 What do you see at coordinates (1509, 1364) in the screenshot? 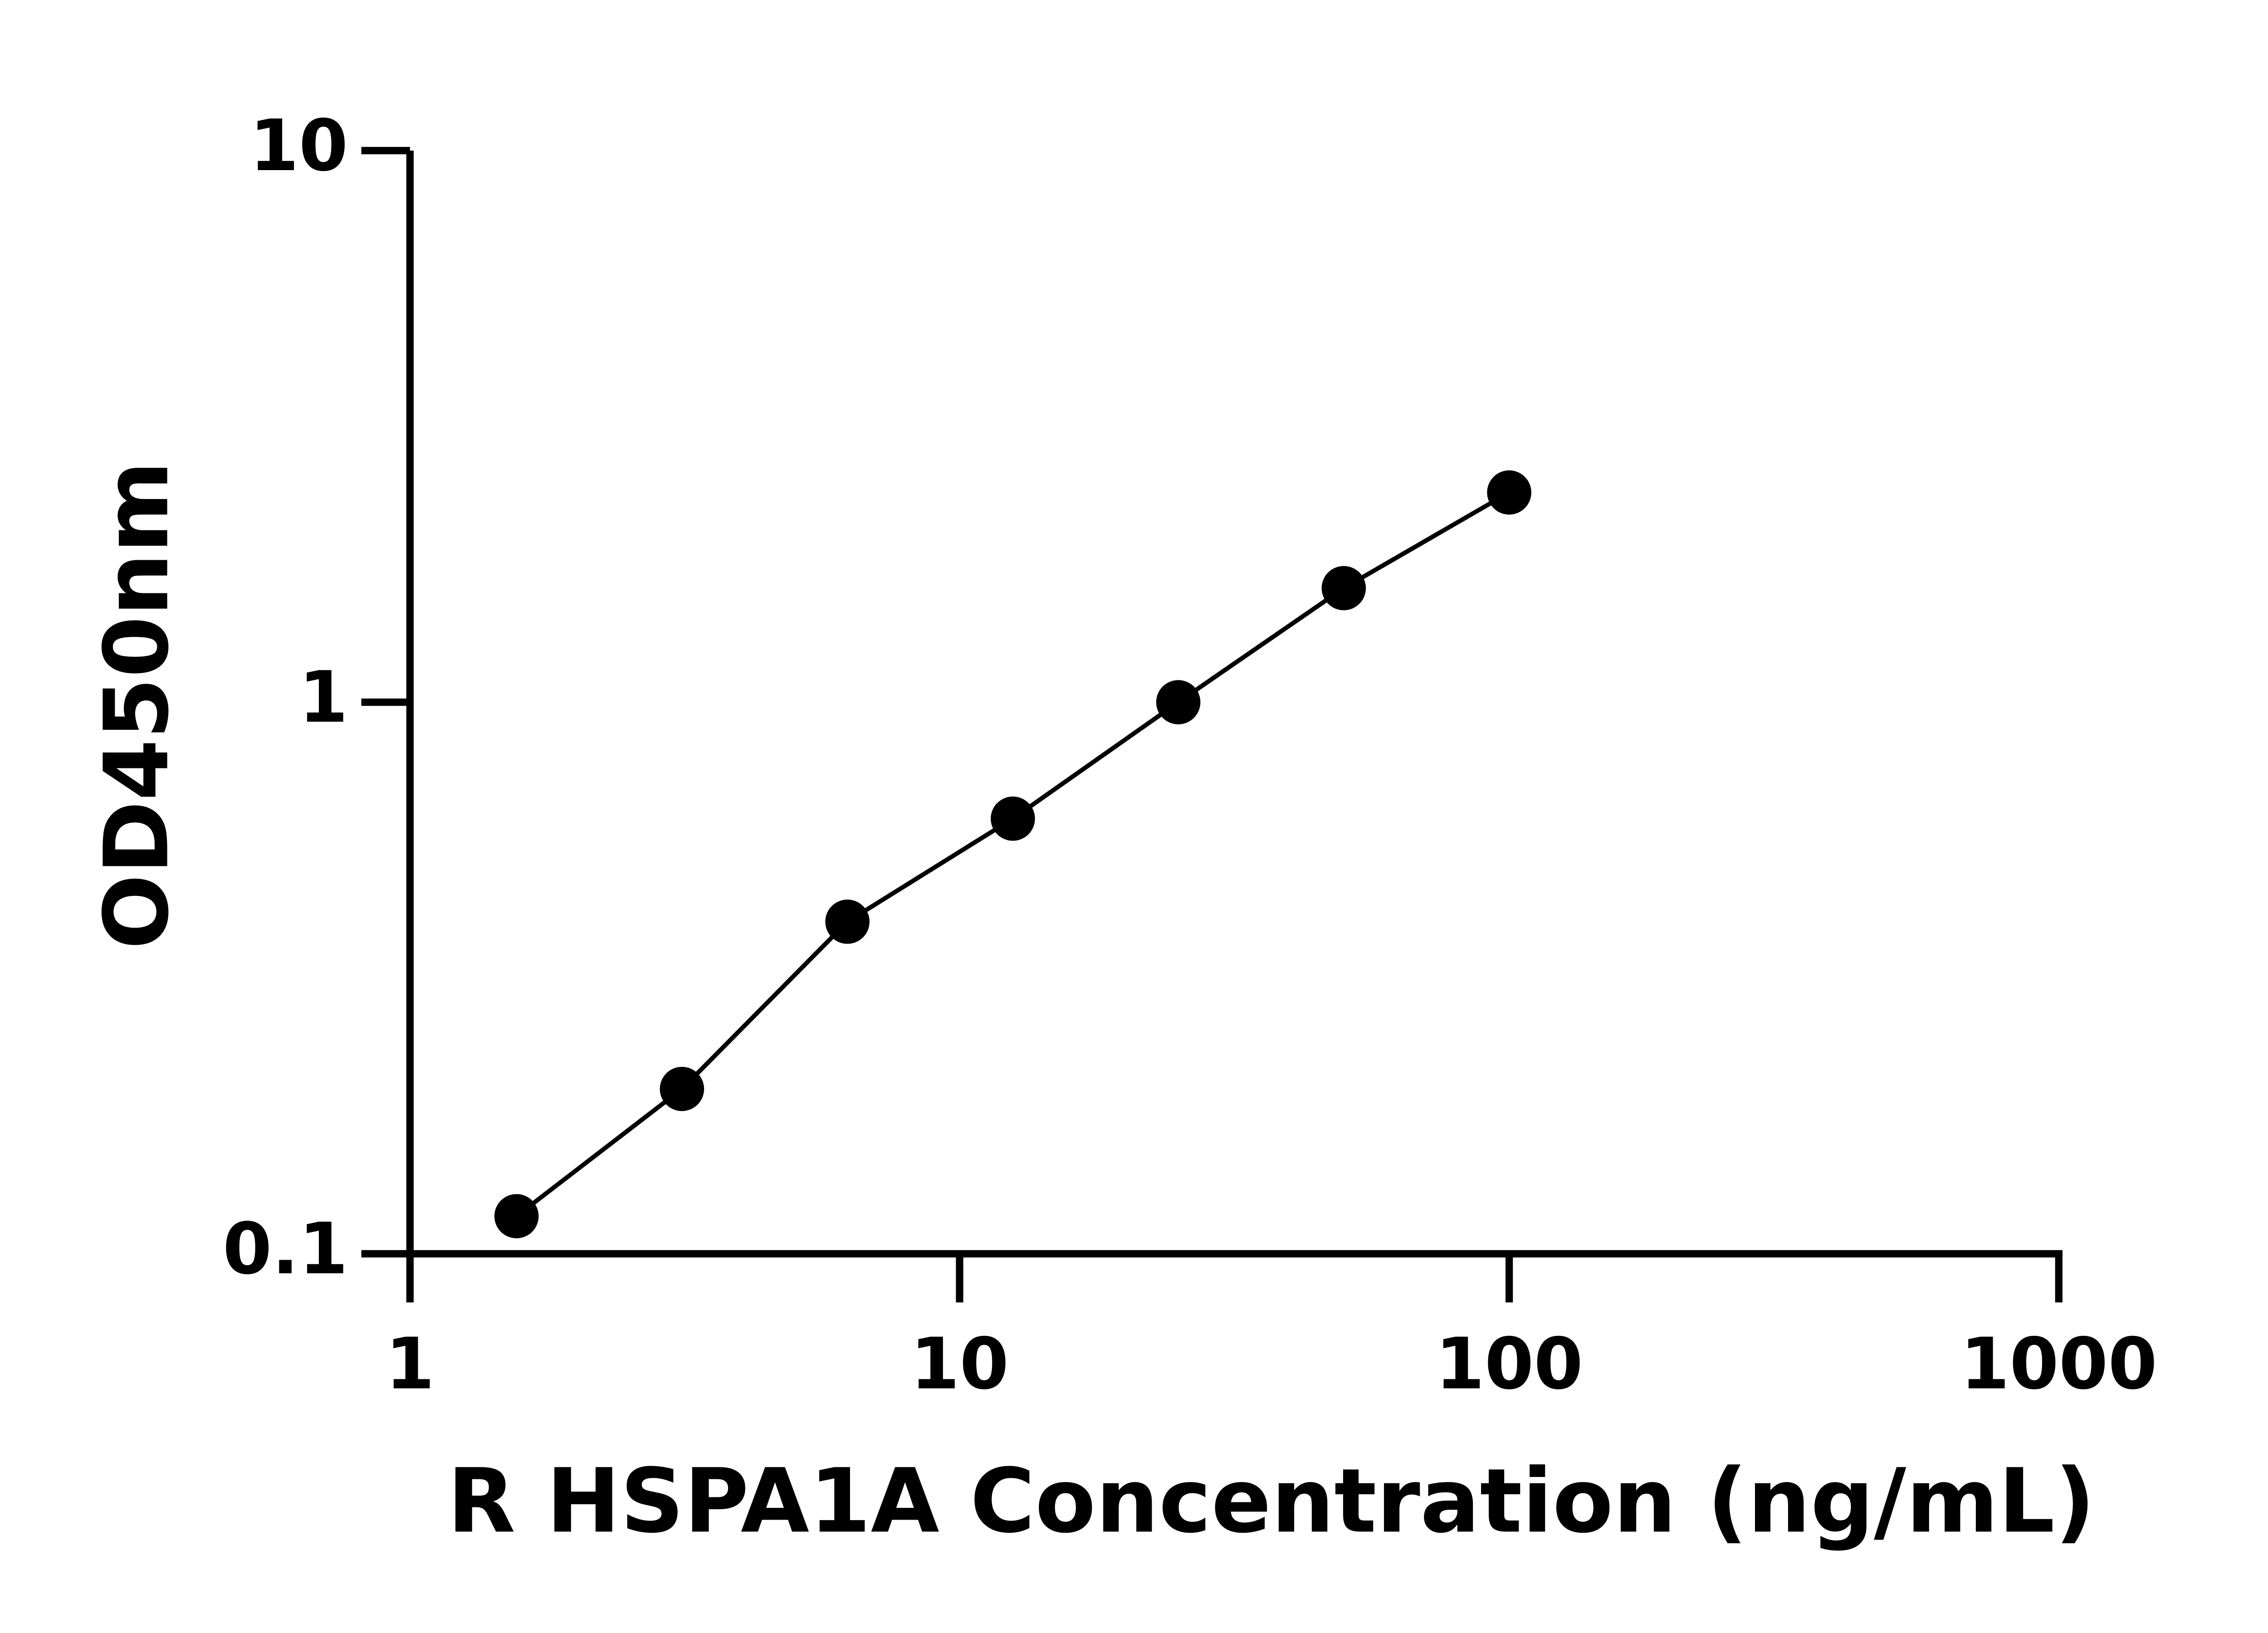
I see `x-tick-label: 100` at bounding box center [1509, 1364].